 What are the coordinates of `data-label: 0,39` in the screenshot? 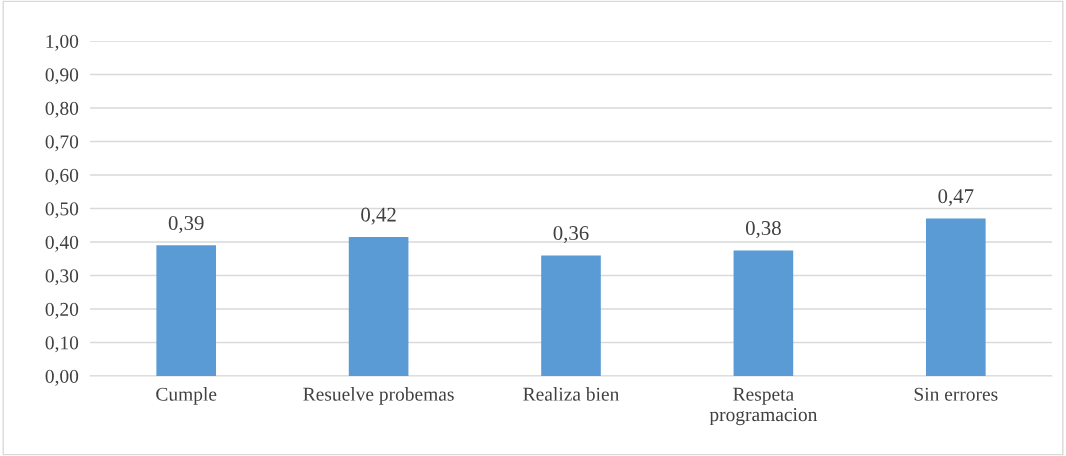 It's located at (186, 224).